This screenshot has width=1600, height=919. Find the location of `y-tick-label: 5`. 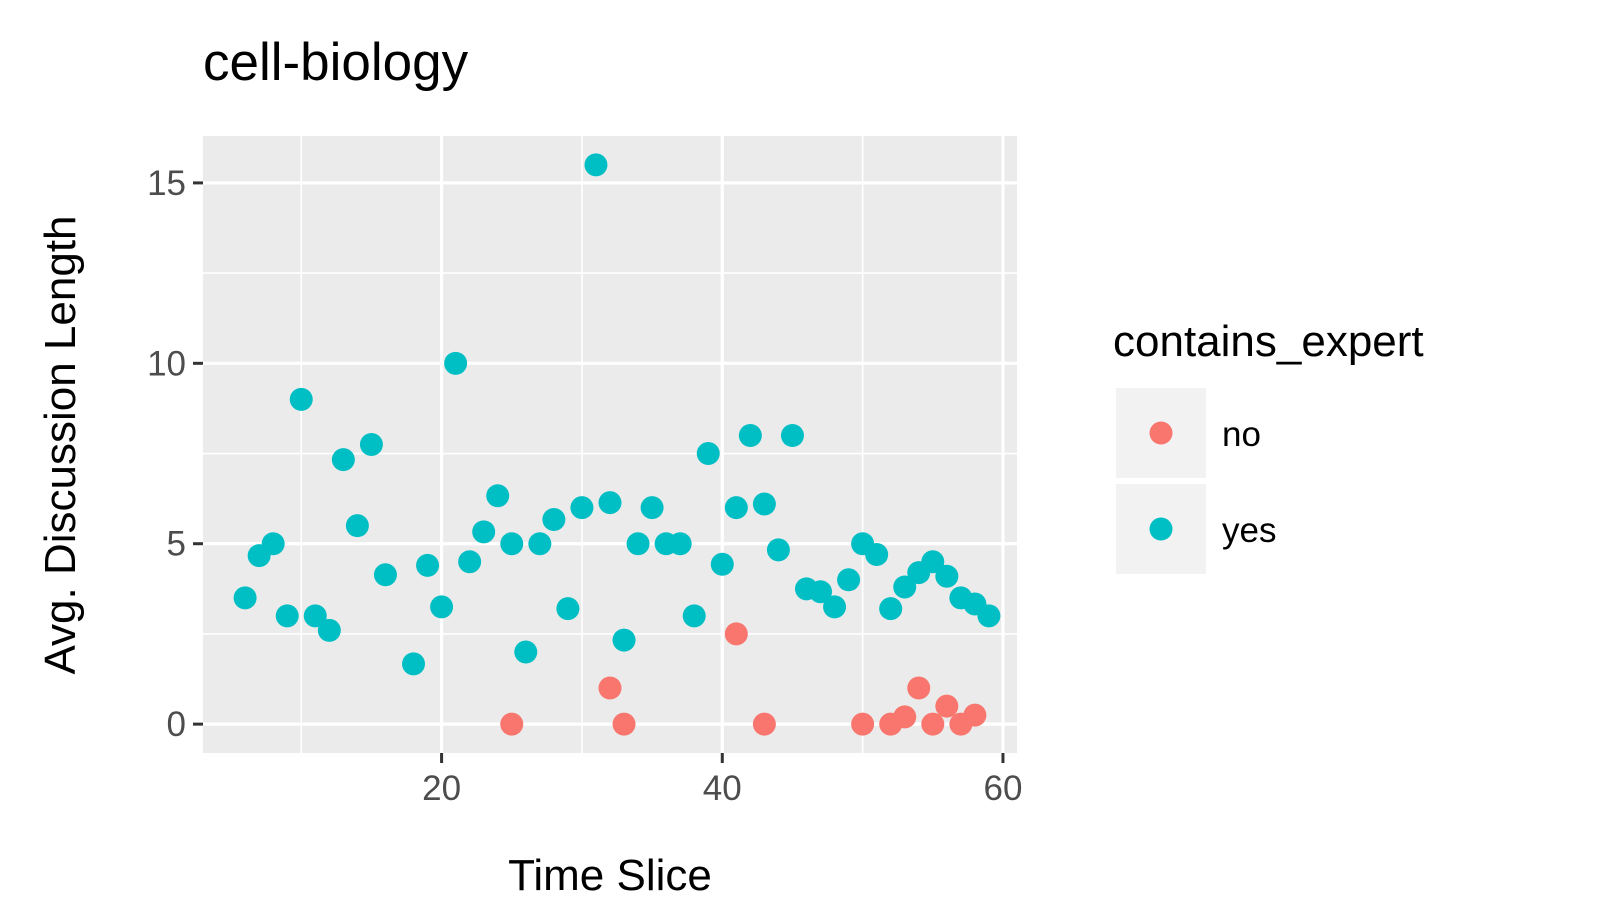

y-tick-label: 5 is located at coordinates (176, 544).